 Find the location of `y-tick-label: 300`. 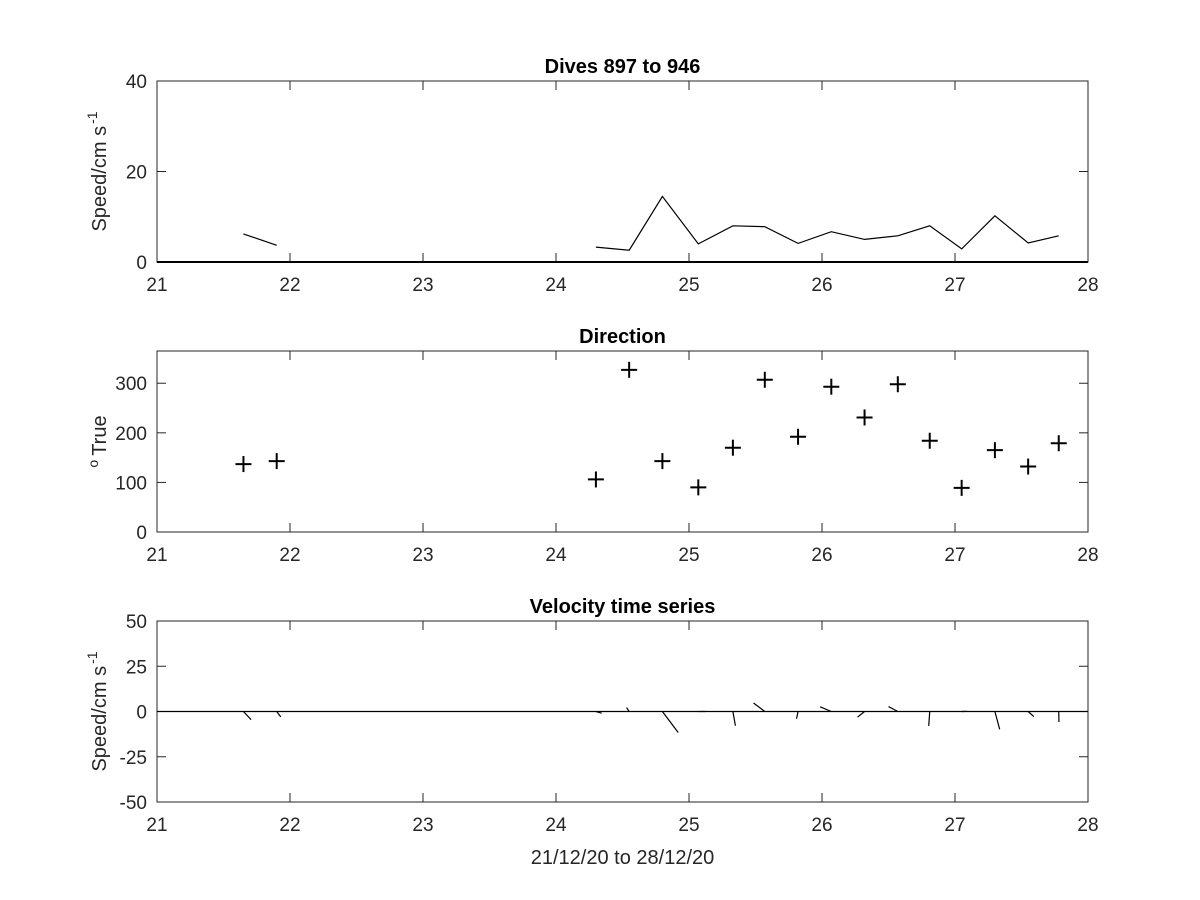

y-tick-label: 300 is located at coordinates (131, 384).